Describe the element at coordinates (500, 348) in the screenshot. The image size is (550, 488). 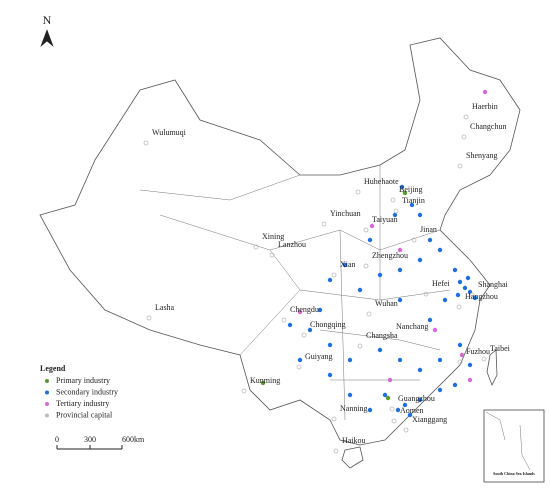
I see `city-label: Taibei` at that location.